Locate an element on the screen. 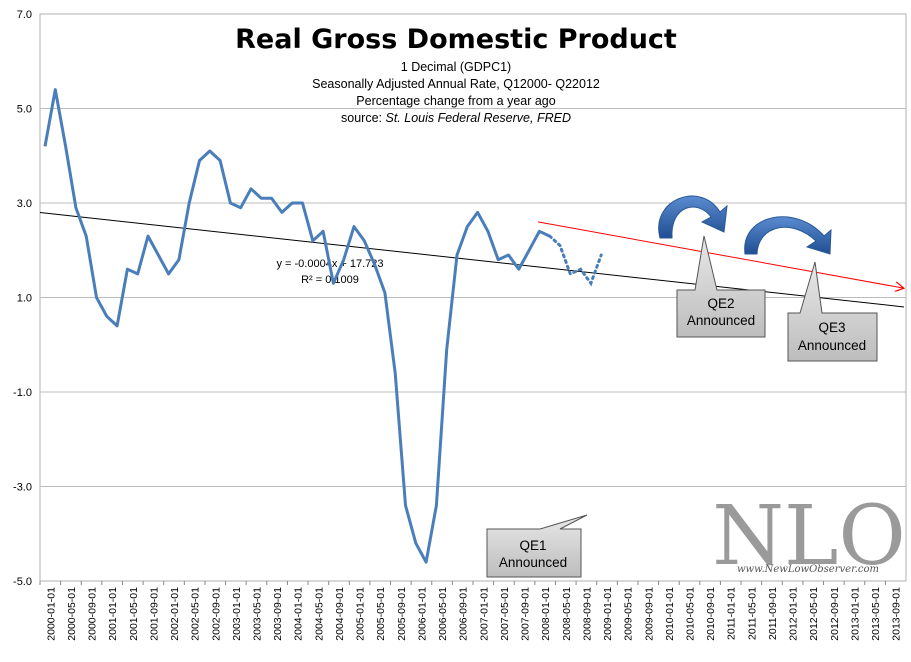 The width and height of the screenshot is (911, 662). x-tick-label: 2013-01-01 is located at coordinates (855, 614).